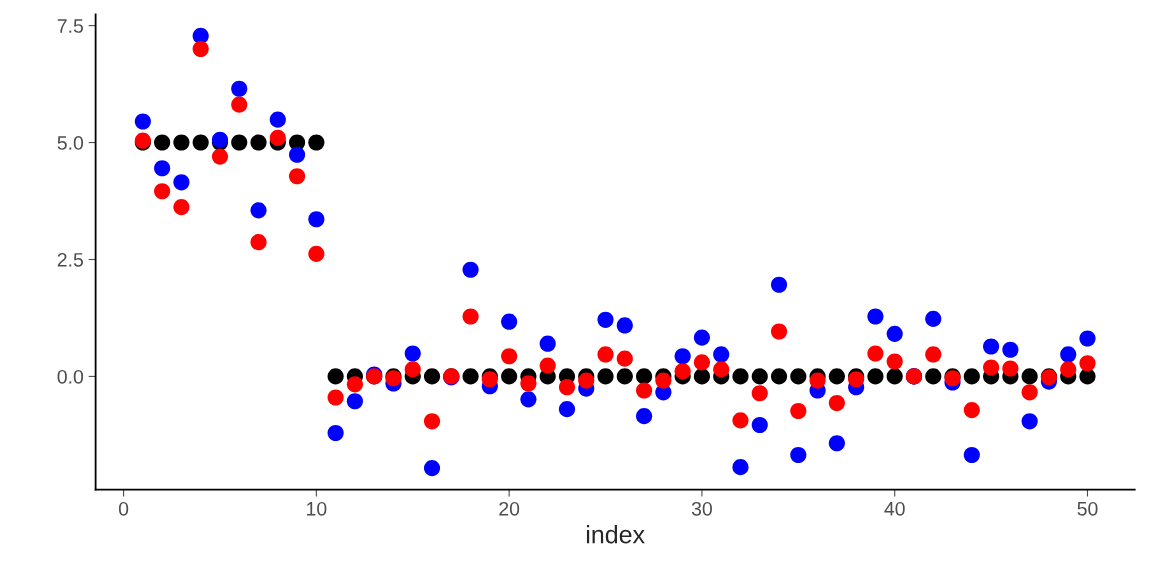 This screenshot has height=576, width=1152. What do you see at coordinates (70, 143) in the screenshot?
I see `y-tick-label: 5.0` at bounding box center [70, 143].